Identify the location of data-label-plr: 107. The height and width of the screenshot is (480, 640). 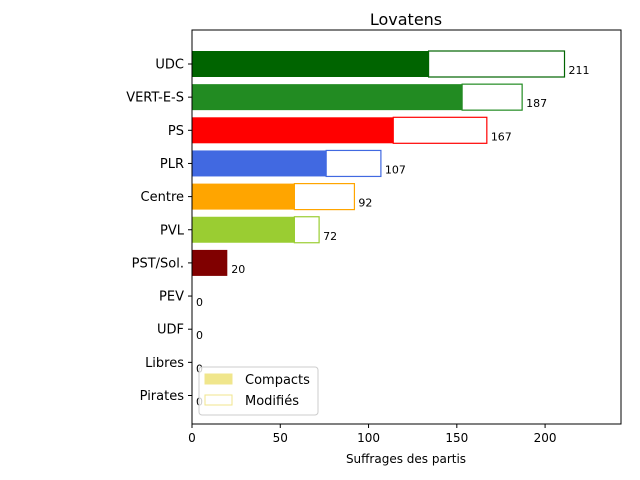
(395, 169).